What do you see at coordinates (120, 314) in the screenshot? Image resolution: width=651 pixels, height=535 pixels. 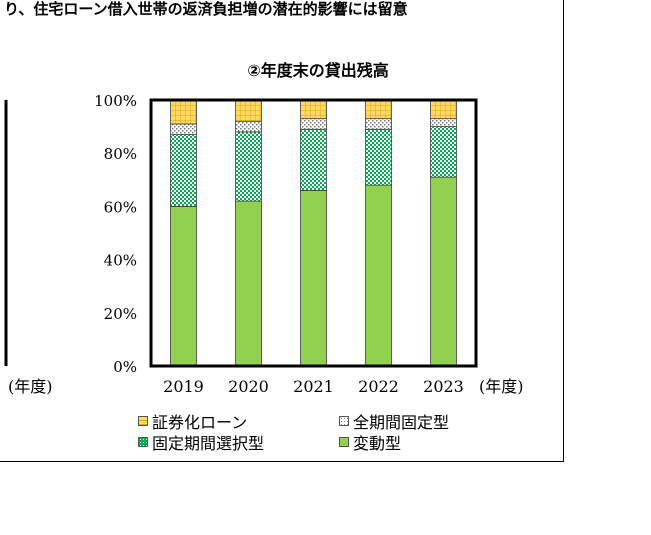 I see `y-tick-label: 20%` at bounding box center [120, 314].